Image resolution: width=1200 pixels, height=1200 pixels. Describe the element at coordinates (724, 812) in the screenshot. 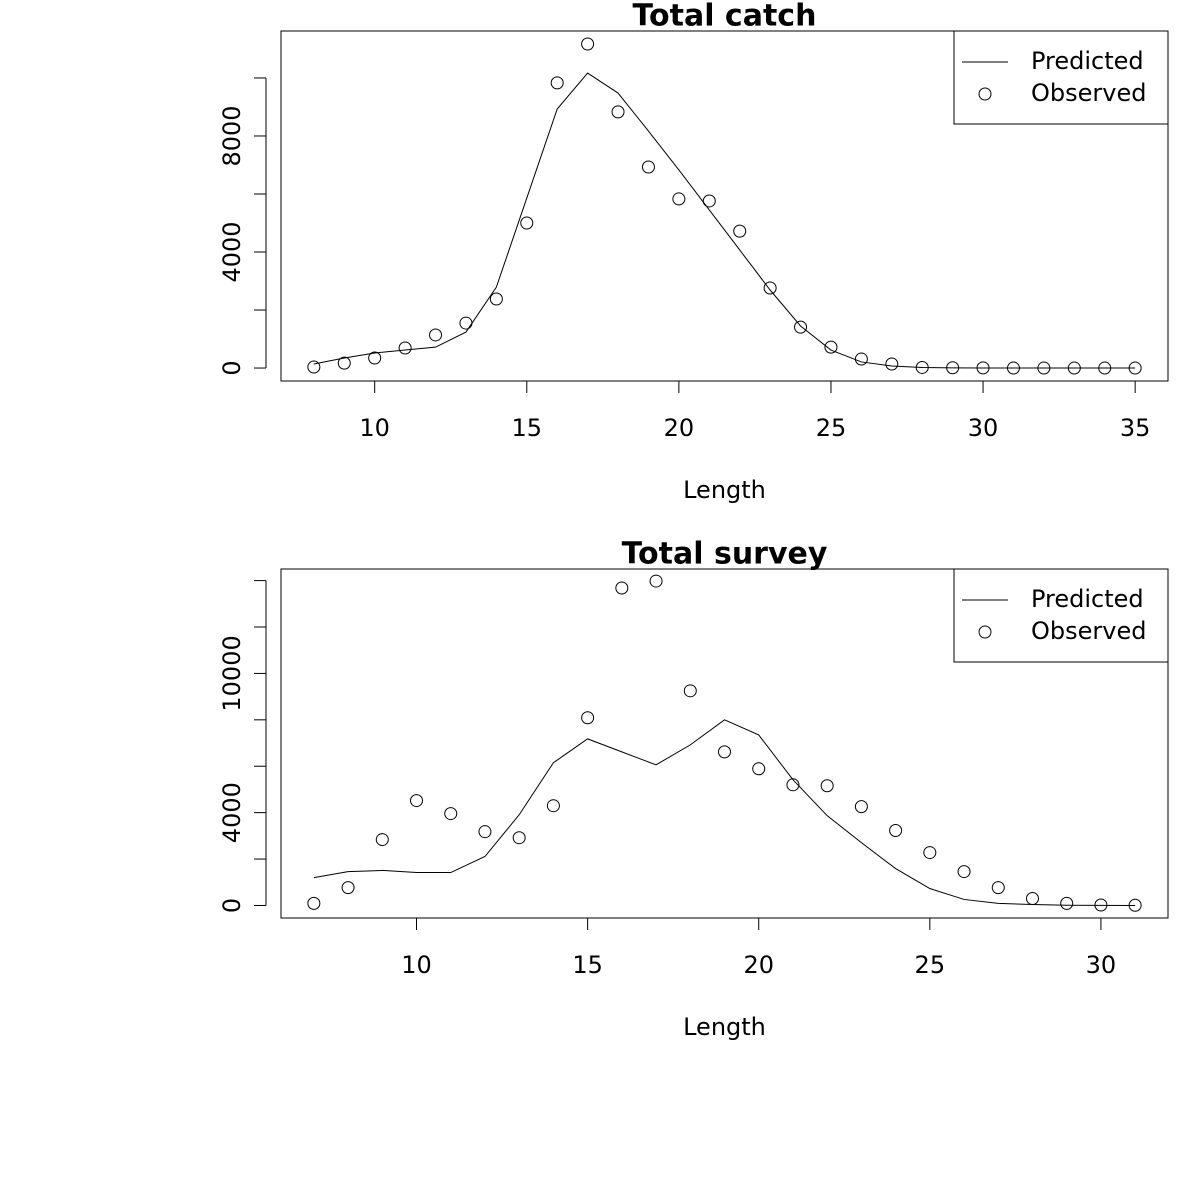

I see `series-line` at that location.